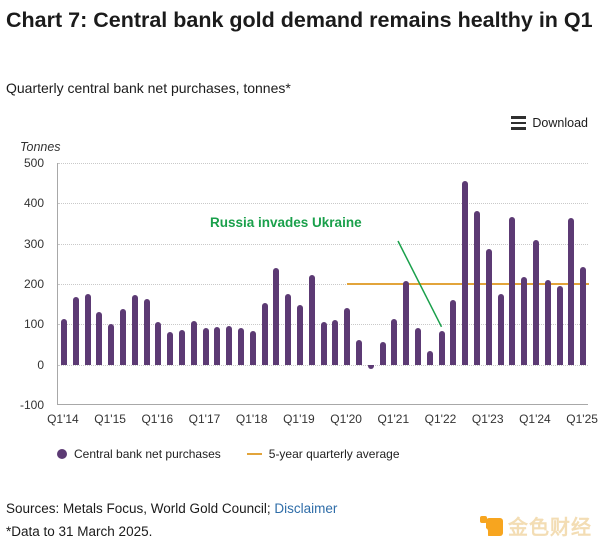 The height and width of the screenshot is (550, 600). What do you see at coordinates (33, 284) in the screenshot?
I see `y-axis-tick-200: 200` at bounding box center [33, 284].